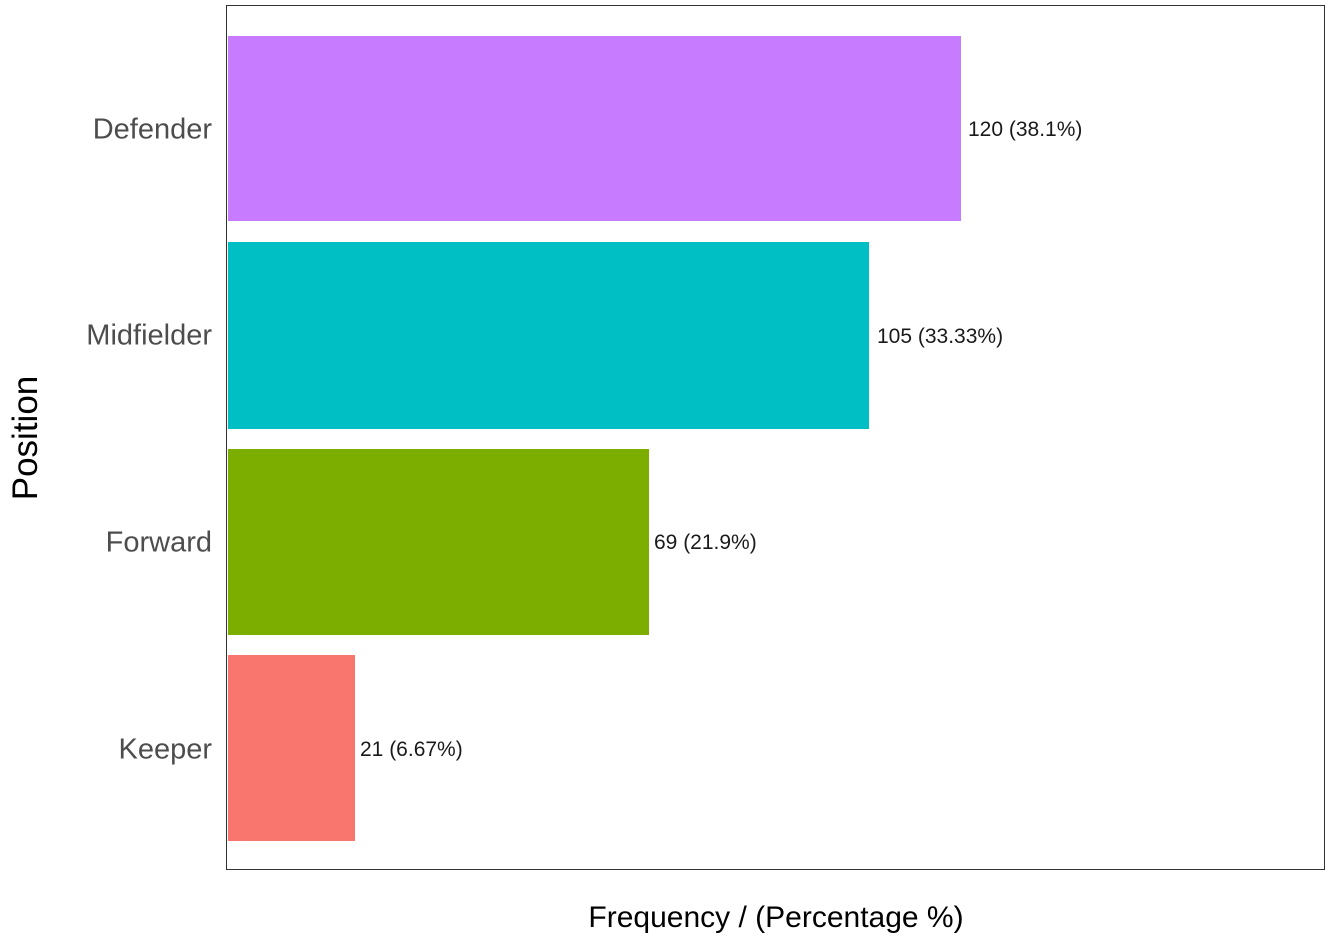 This screenshot has height=942, width=1338. What do you see at coordinates (291, 748) in the screenshot?
I see `bar-keeper` at bounding box center [291, 748].